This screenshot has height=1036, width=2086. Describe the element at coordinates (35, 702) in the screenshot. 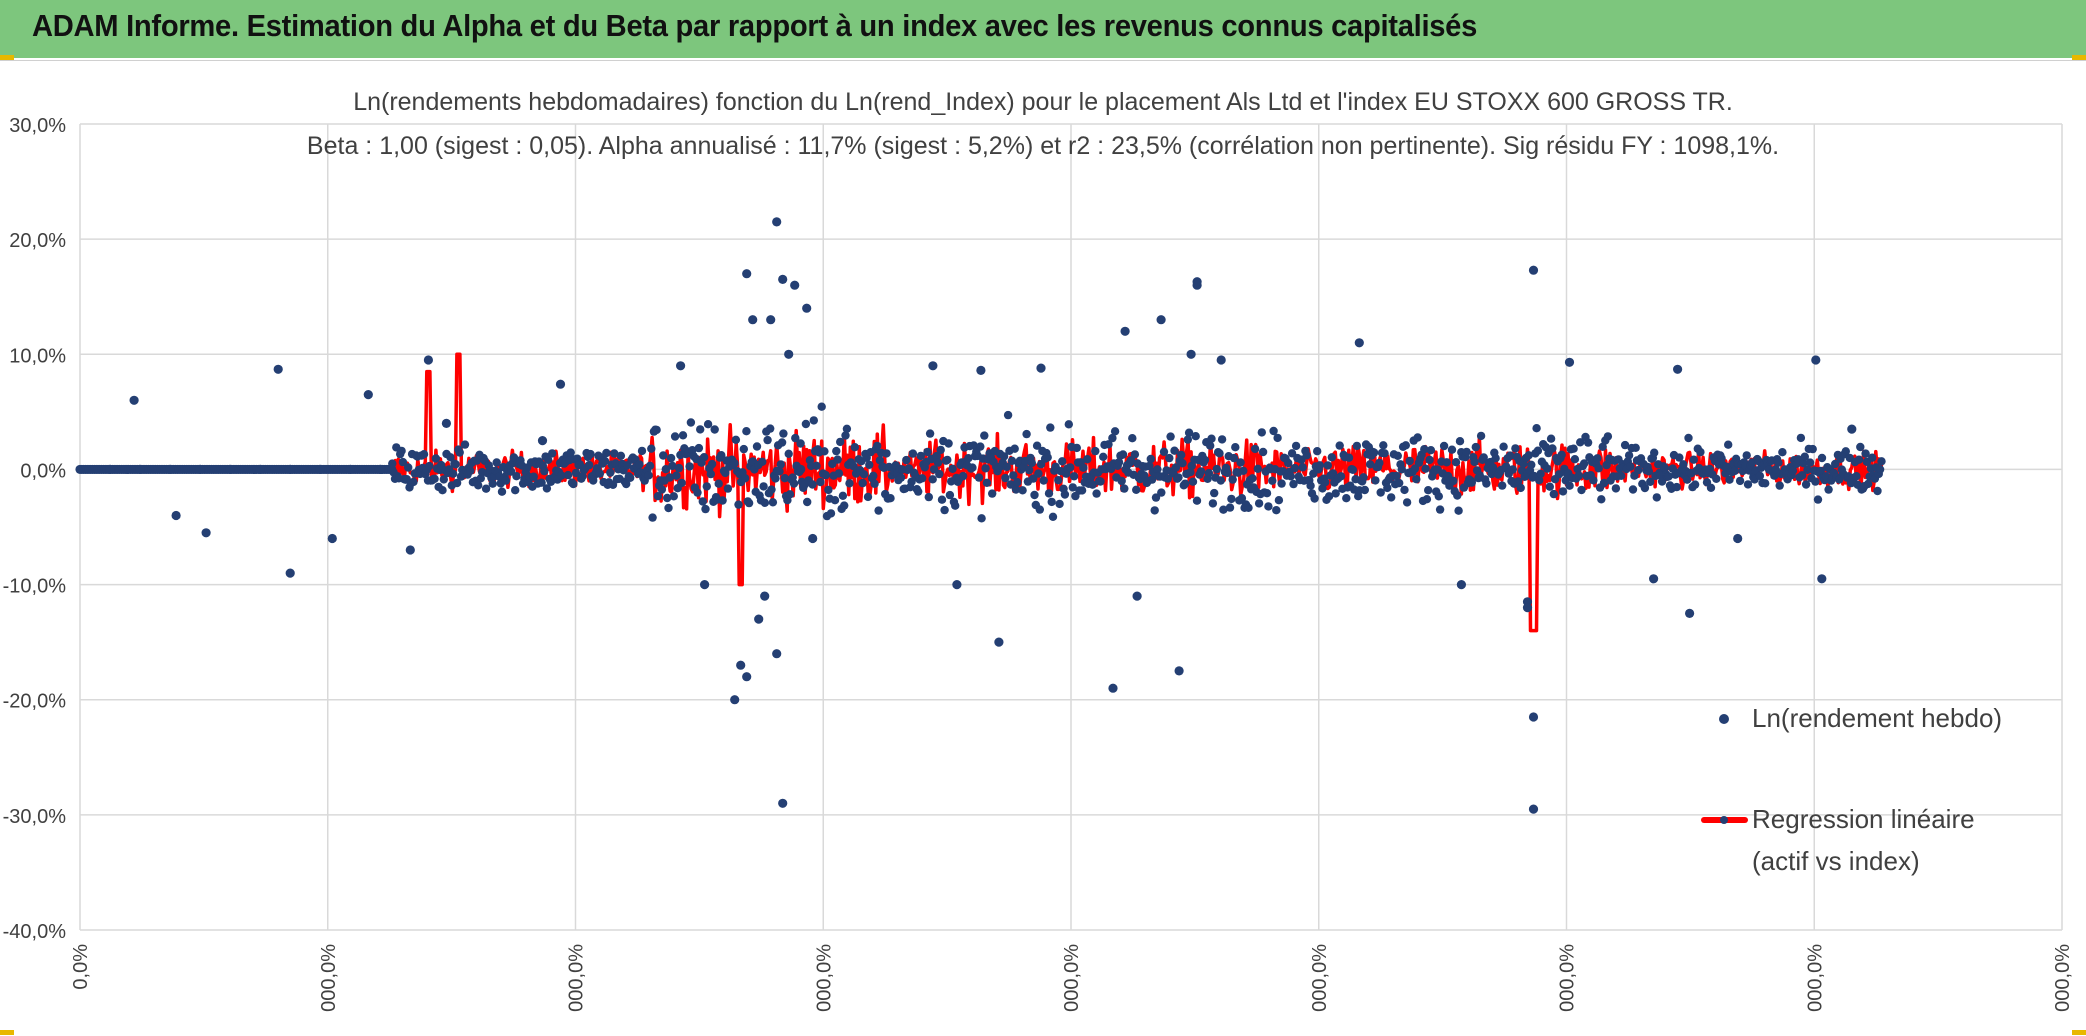

I see `y-tick-label: -20,0%` at that location.